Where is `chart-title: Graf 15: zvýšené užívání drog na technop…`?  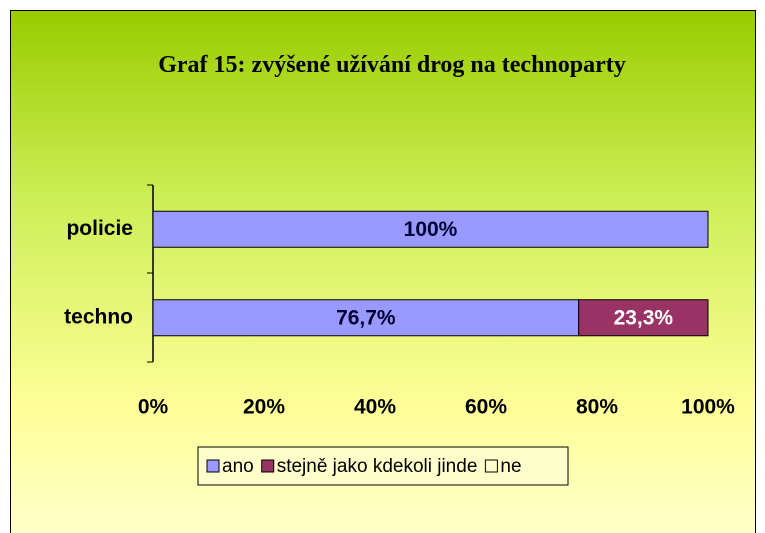
chart-title: Graf 15: zvýšené užívání drog na technop… is located at coordinates (392, 65).